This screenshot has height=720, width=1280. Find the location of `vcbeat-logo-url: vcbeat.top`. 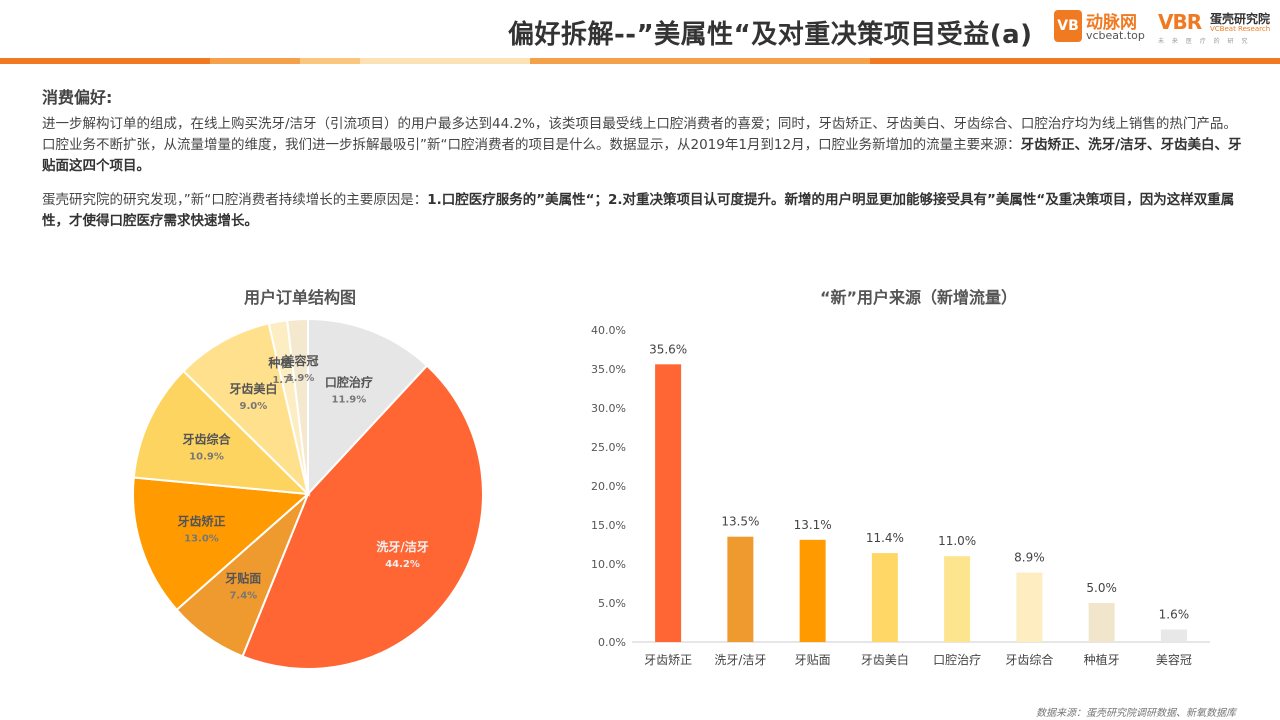

vcbeat-logo-url: vcbeat.top is located at coordinates (1115, 35).